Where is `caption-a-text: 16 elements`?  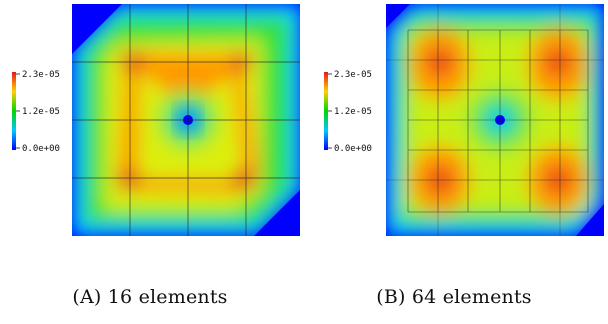
caption-a-text: 16 elements is located at coordinates (167, 297).